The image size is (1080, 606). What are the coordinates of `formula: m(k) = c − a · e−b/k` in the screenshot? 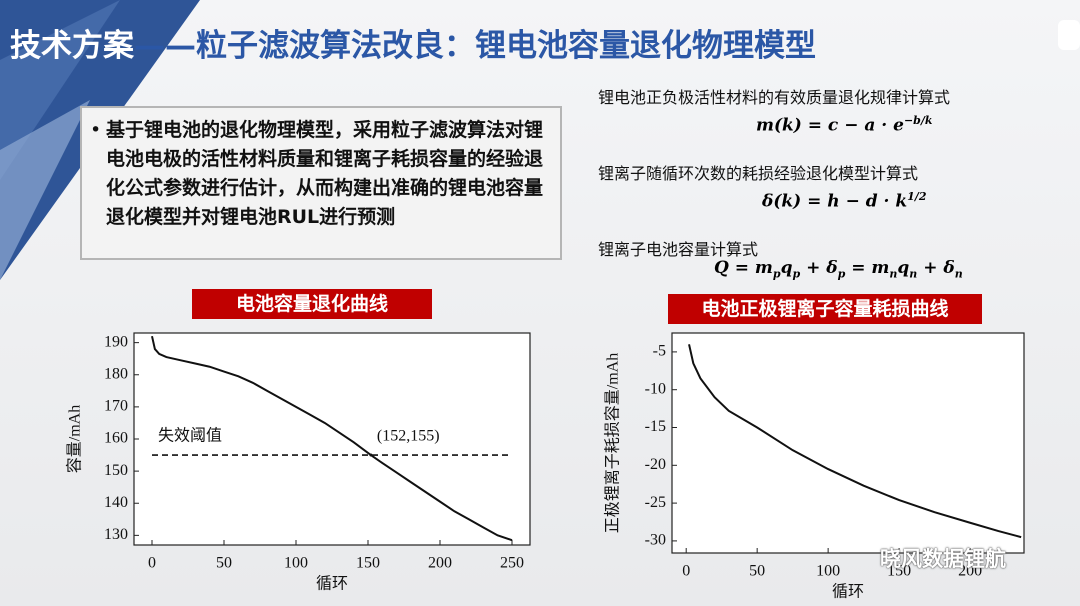 It's located at (844, 125).